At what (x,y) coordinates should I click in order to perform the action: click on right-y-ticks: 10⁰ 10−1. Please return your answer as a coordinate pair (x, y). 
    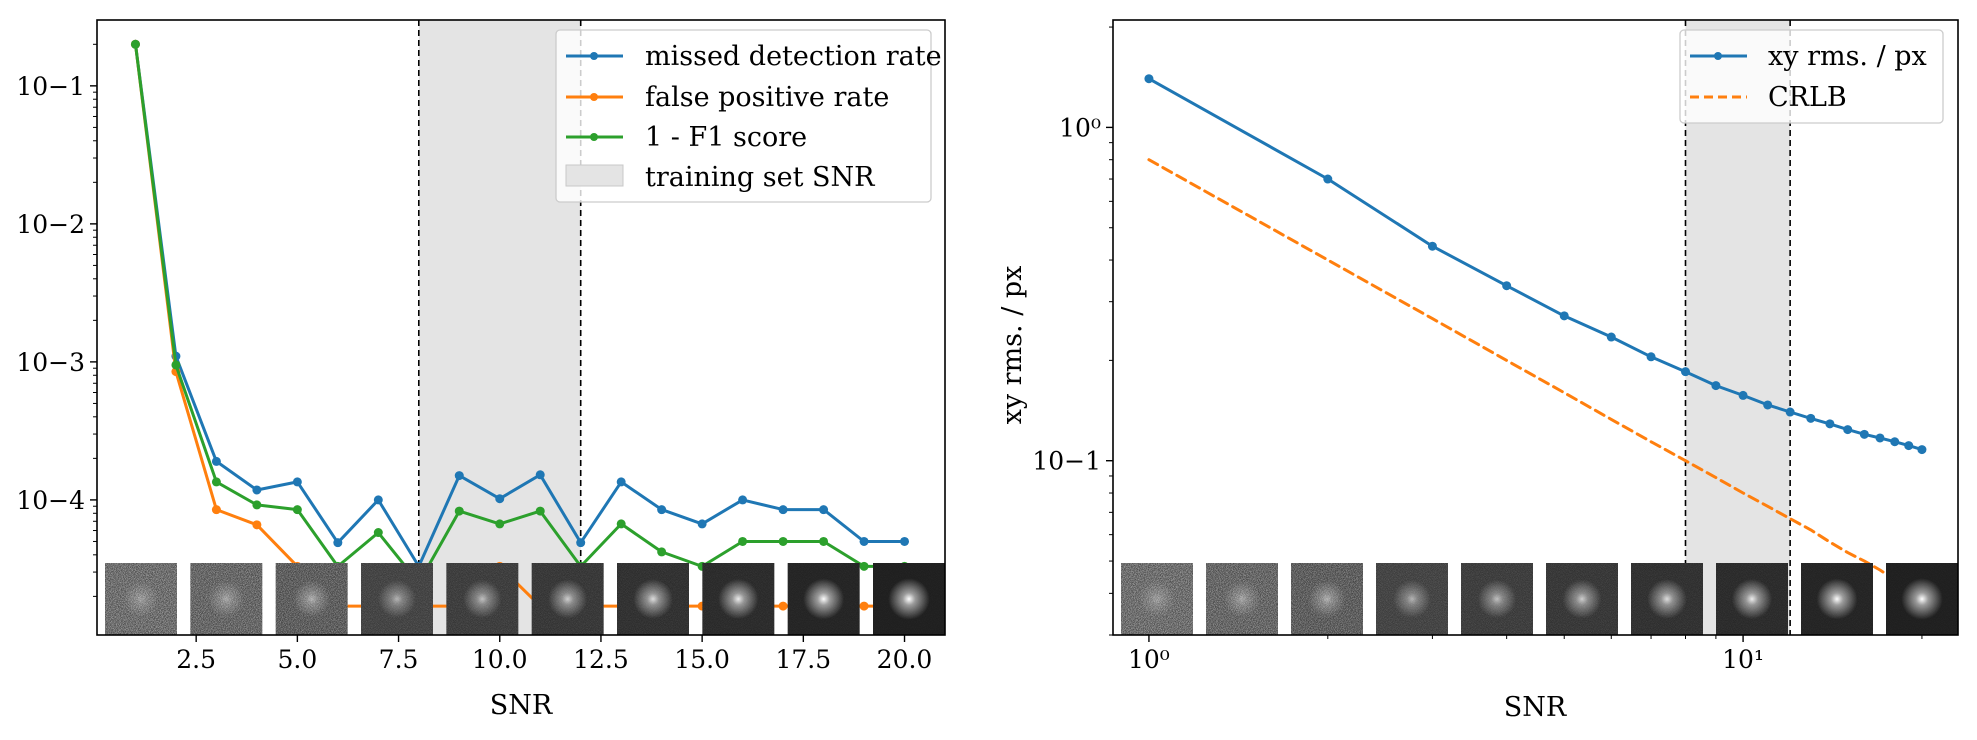
    Looking at the image, I should click on (1072, 331).